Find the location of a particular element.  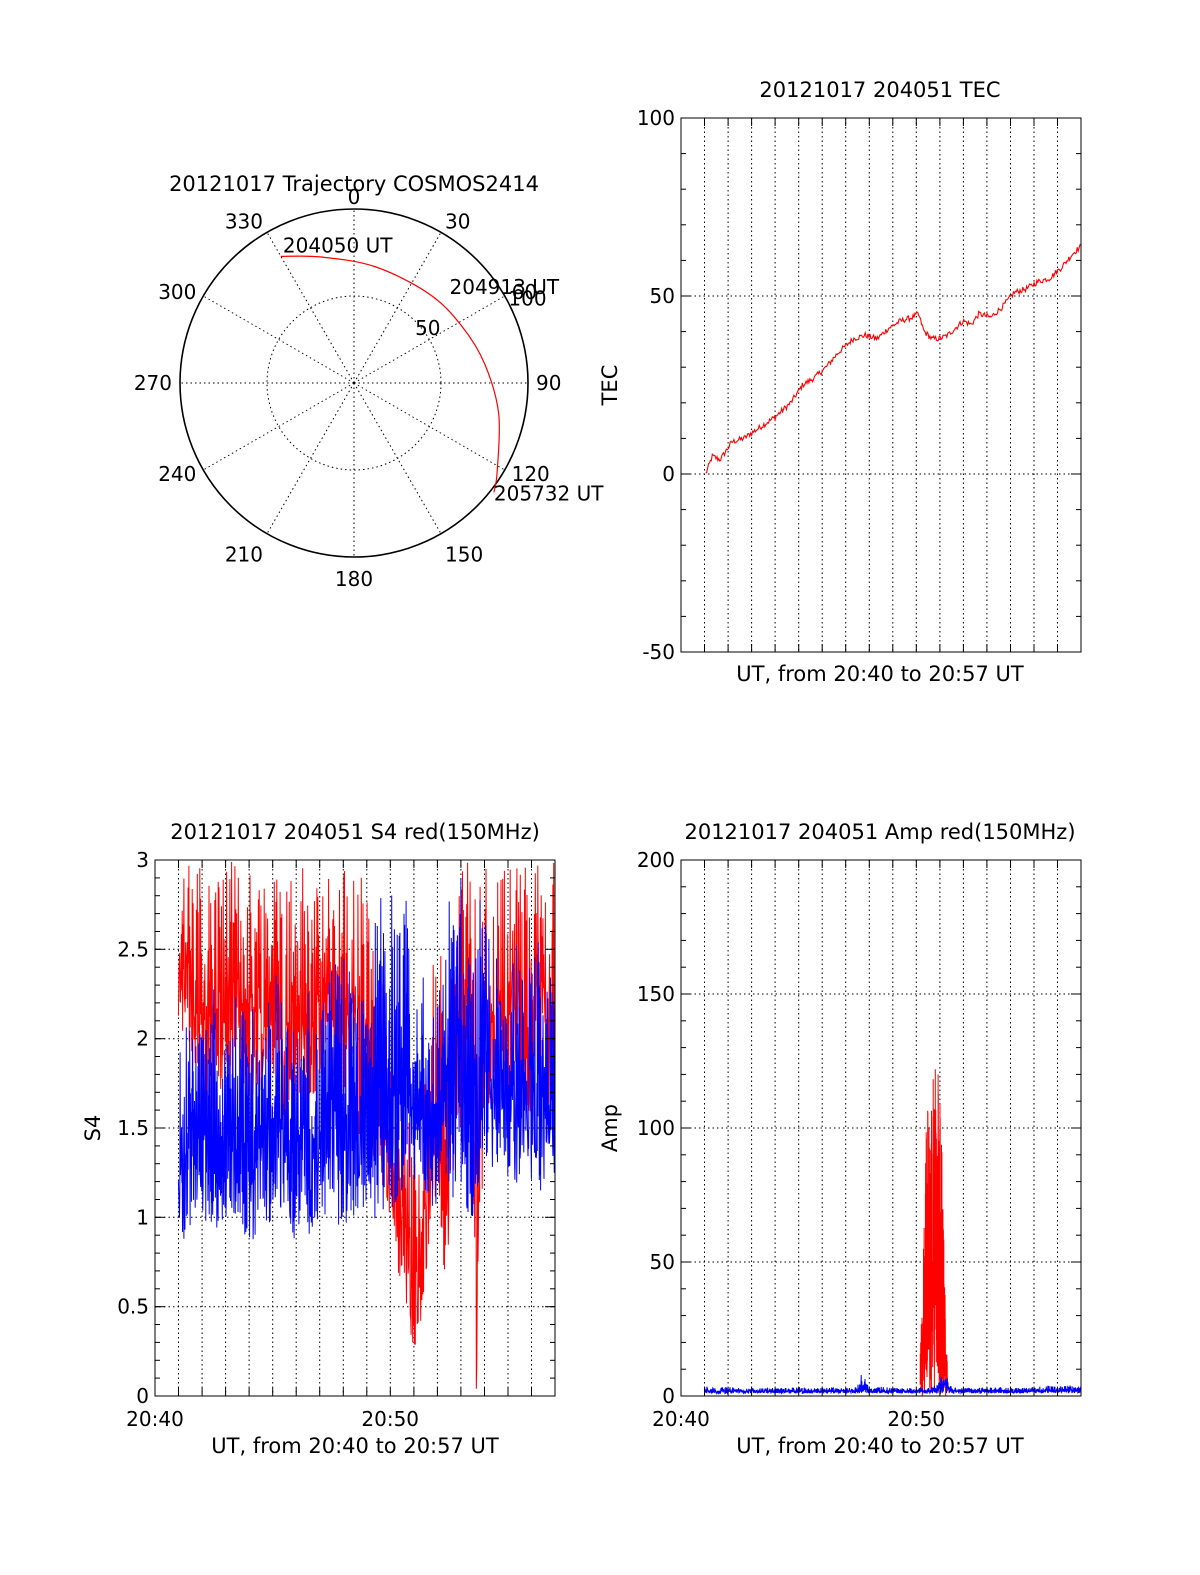

polar-title: 20121017 Trajectory COSMOS2414 is located at coordinates (354, 184).